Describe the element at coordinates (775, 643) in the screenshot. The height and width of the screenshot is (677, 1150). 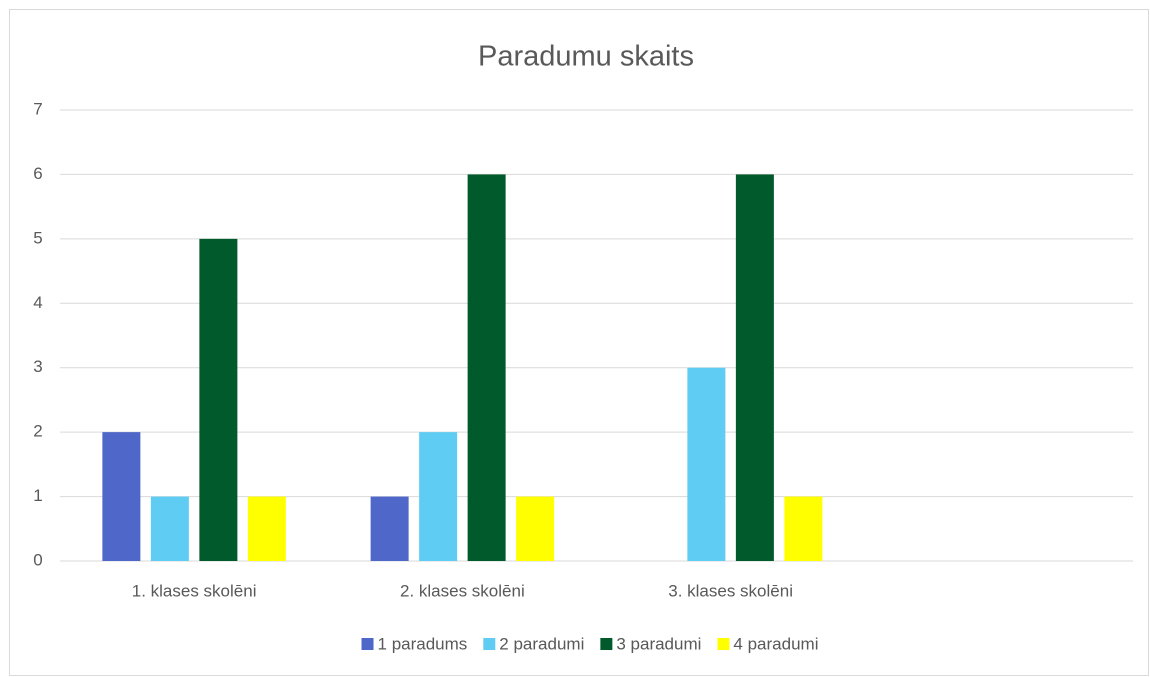
I see `legend-label: 4 paradumi` at that location.